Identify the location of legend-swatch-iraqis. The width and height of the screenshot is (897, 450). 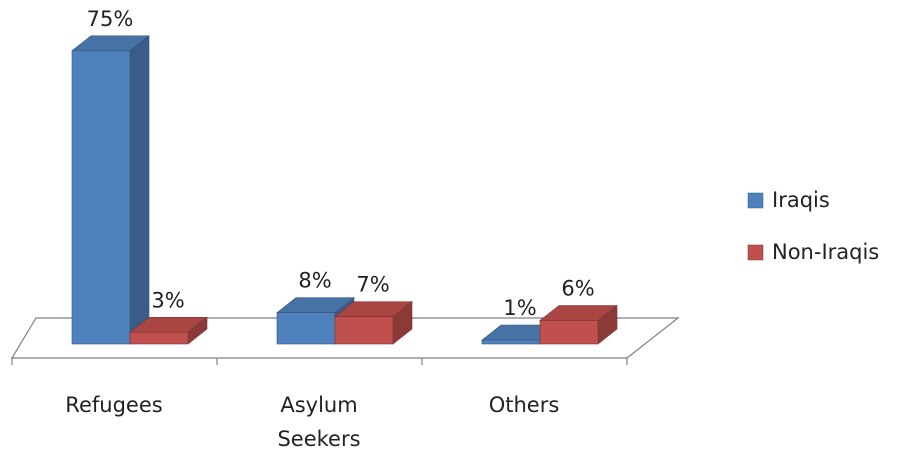
(755, 200).